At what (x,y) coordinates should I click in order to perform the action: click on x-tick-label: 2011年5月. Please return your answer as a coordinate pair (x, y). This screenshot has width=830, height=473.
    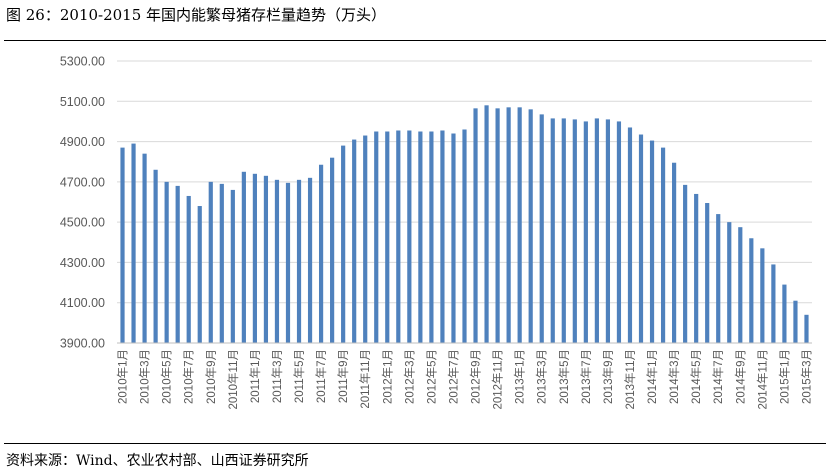
    Looking at the image, I should click on (299, 376).